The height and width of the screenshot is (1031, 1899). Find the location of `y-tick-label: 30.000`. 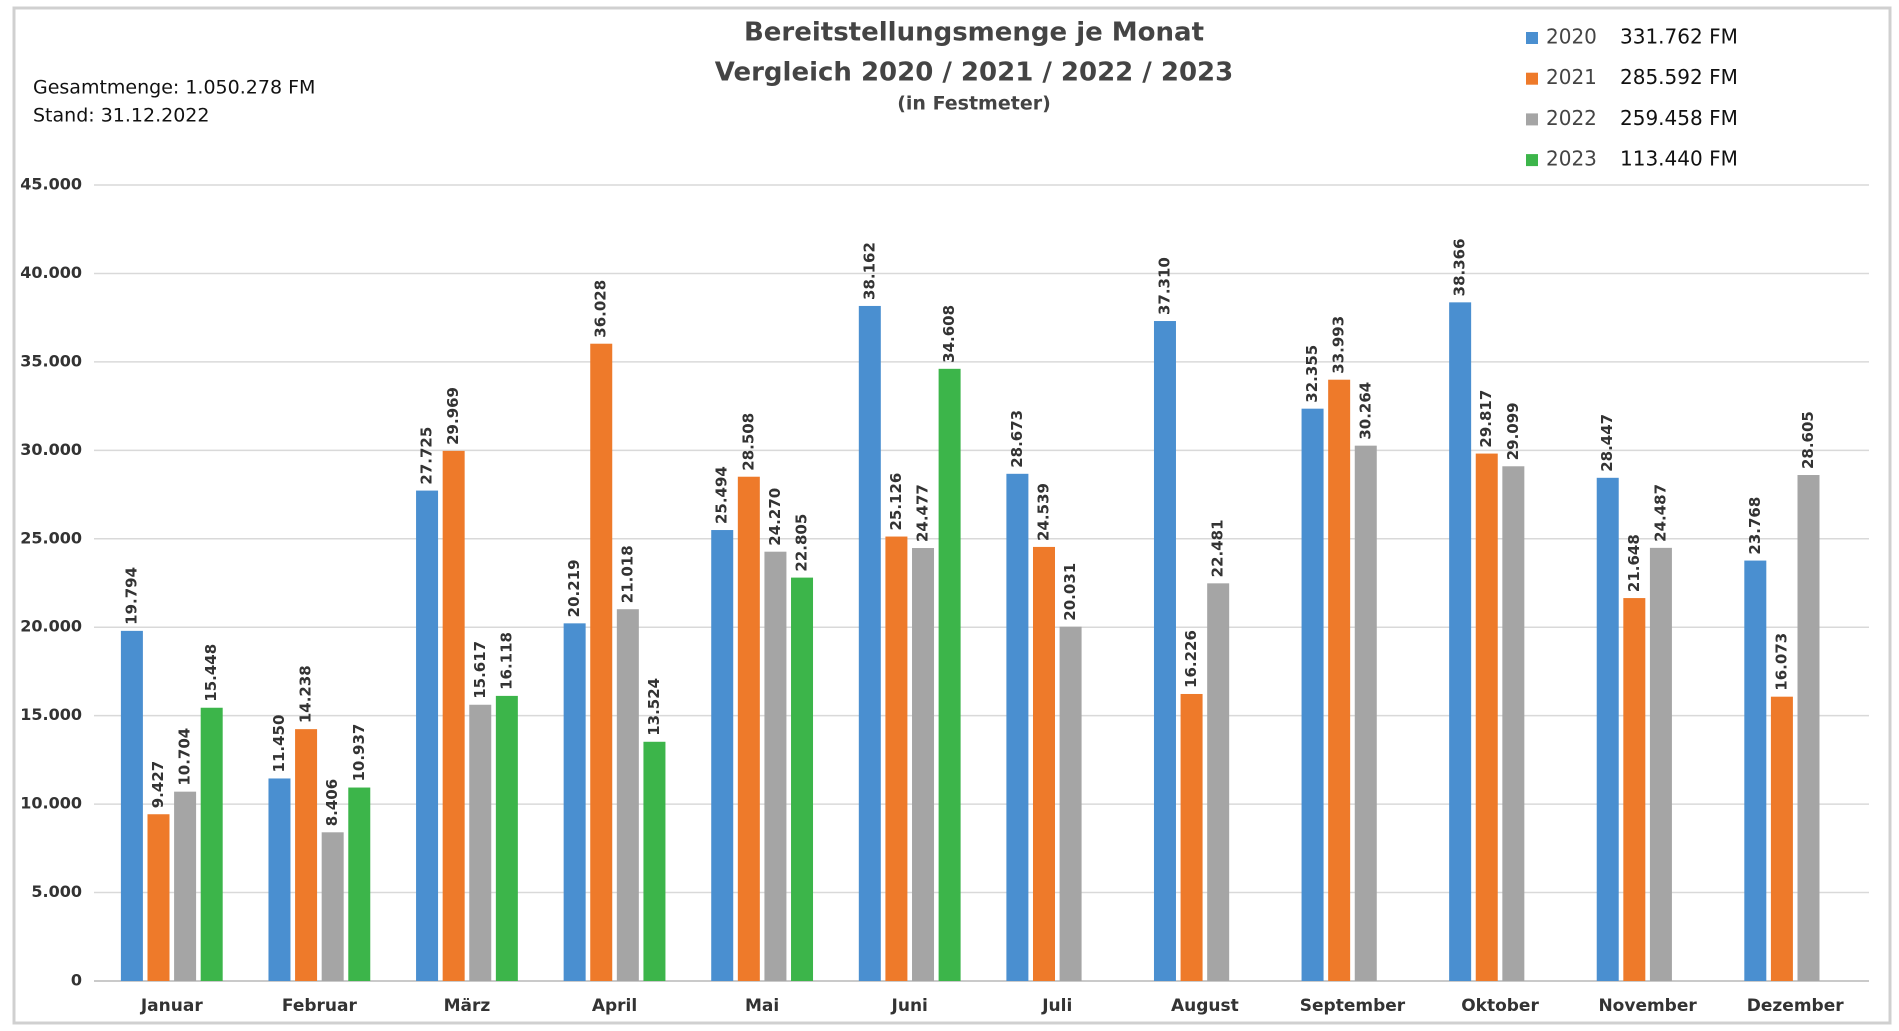

y-tick-label: 30.000 is located at coordinates (51, 449).